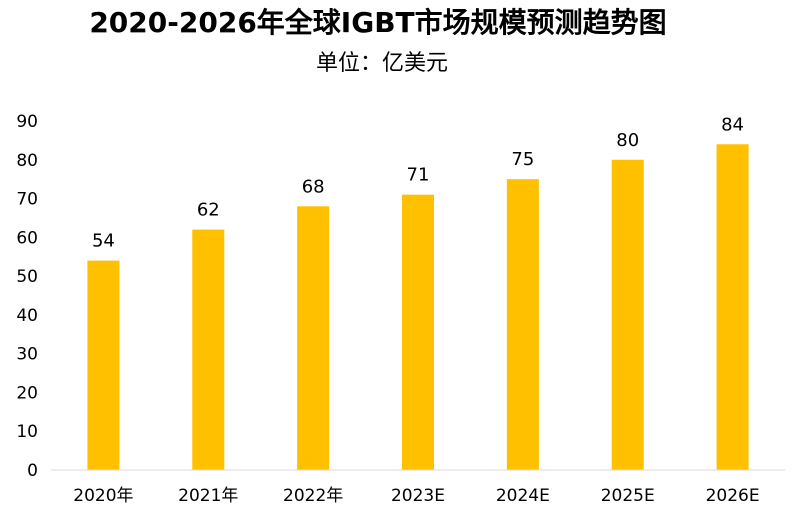 Image resolution: width=810 pixels, height=524 pixels. I want to click on bar-value-label: 84, so click(732, 124).